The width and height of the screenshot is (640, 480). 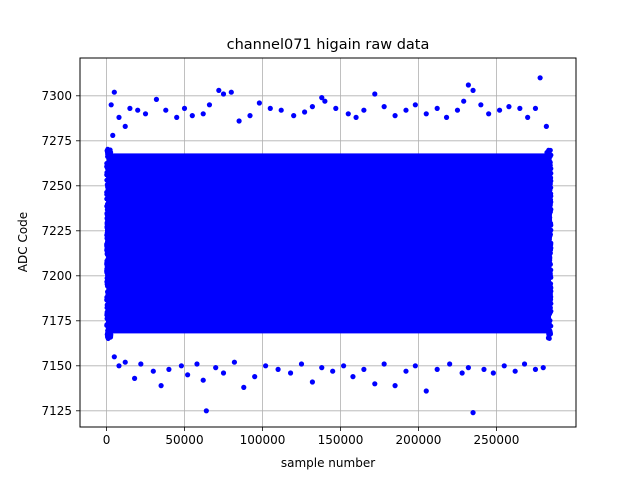 I want to click on y-tick-label: 7275, so click(x=56, y=141).